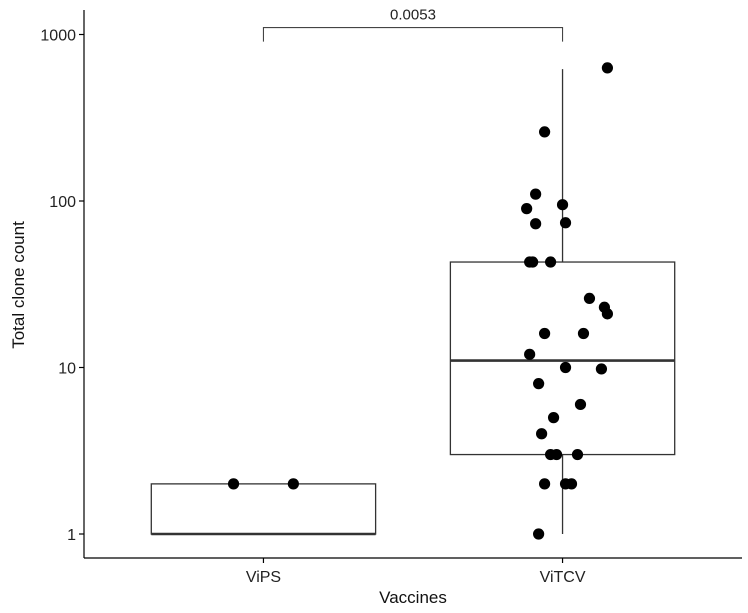 The height and width of the screenshot is (613, 748). I want to click on box-vitcv, so click(562, 358).